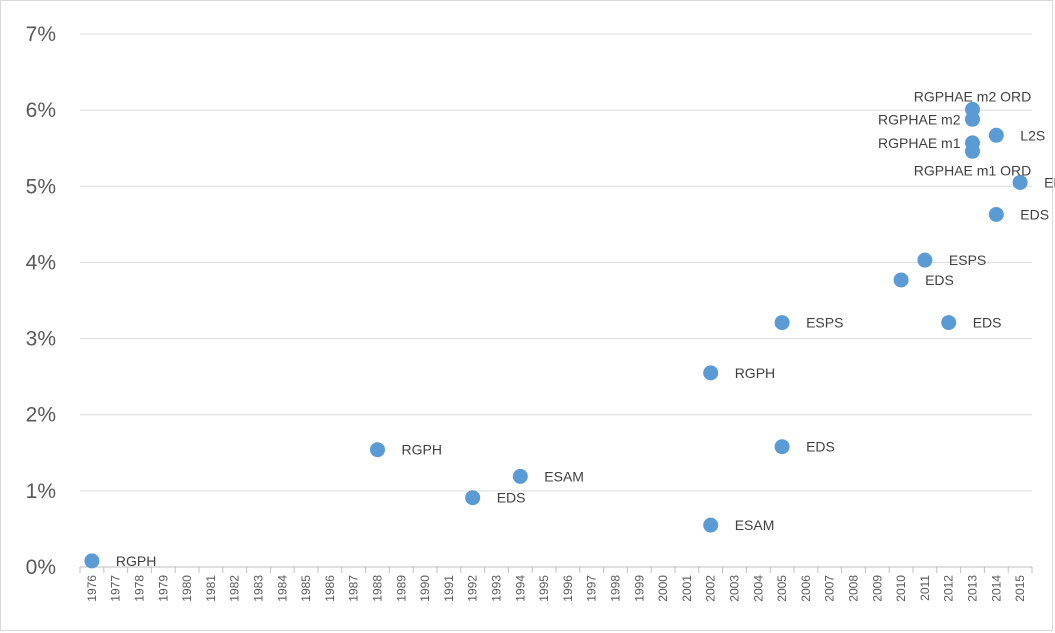  What do you see at coordinates (639, 588) in the screenshot?
I see `x-tick-label: 1999` at bounding box center [639, 588].